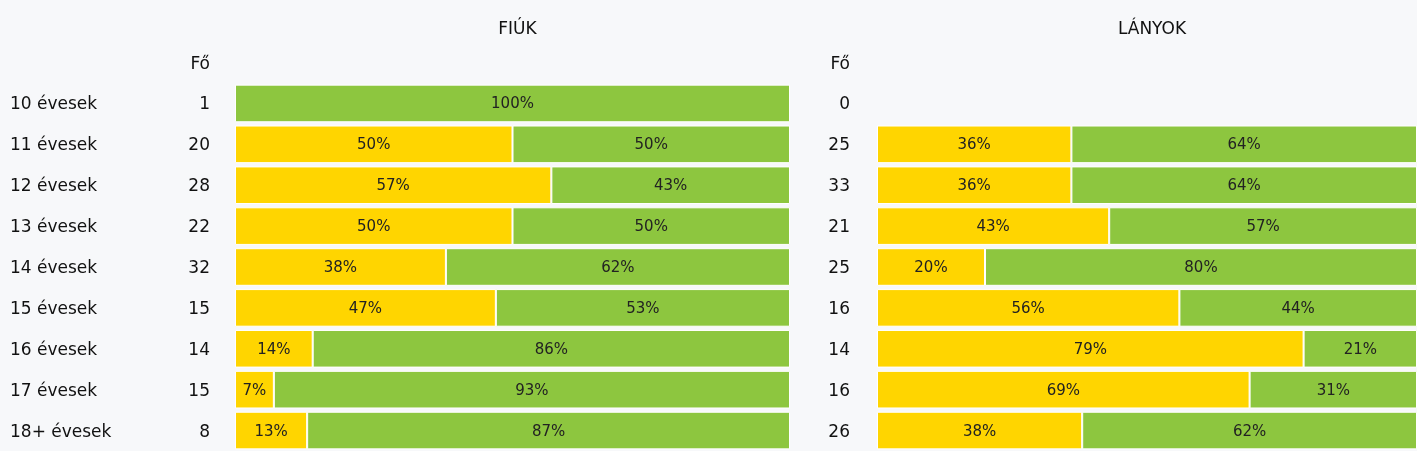 The image size is (1417, 451). What do you see at coordinates (54, 307) in the screenshot?
I see `y-tick-label: 15 évesek` at bounding box center [54, 307].